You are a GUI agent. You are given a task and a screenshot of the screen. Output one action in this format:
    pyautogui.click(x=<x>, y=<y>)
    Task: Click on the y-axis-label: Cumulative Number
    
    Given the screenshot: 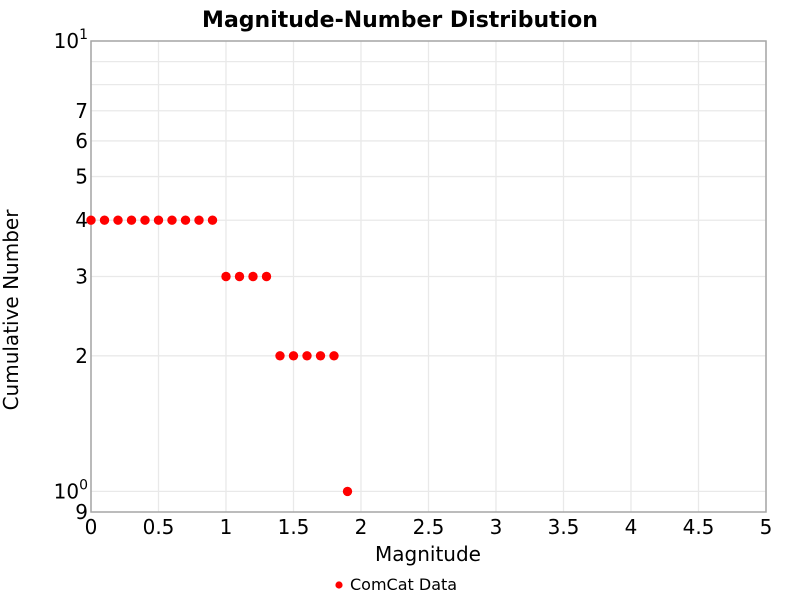 What is the action you would take?
    pyautogui.click(x=11, y=310)
    